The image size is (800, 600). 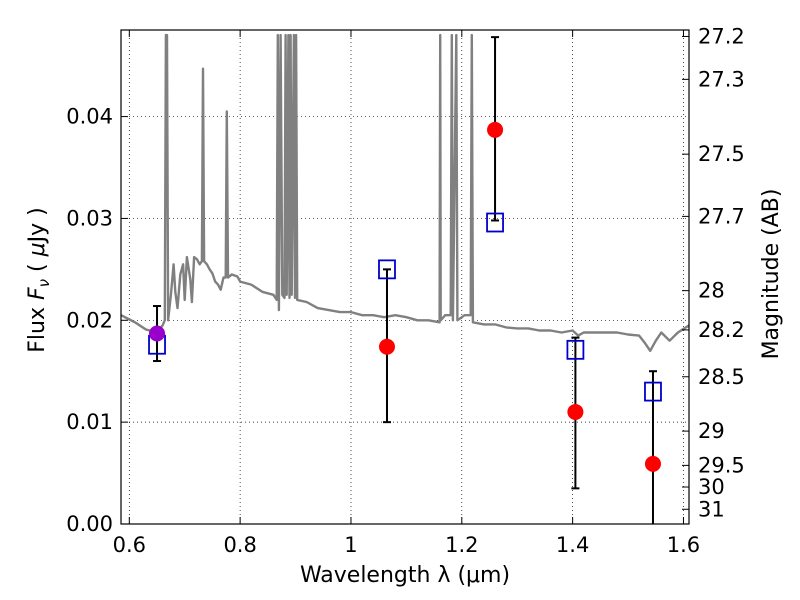 I want to click on x-axis-title: Wavelength λ (μm), so click(x=405, y=575).